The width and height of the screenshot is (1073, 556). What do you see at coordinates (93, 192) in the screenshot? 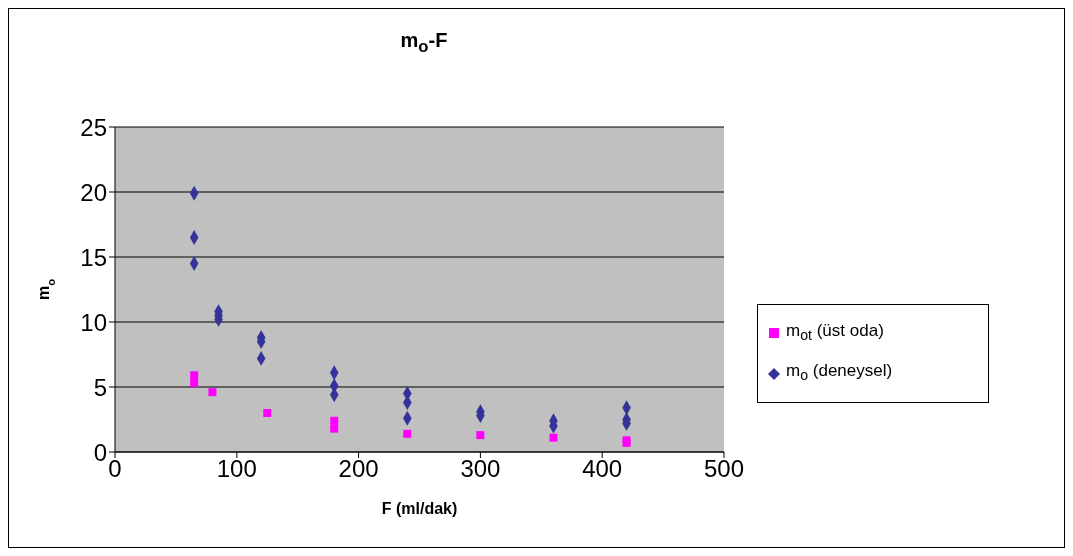
I see `y-tick-label: 20` at bounding box center [93, 192].